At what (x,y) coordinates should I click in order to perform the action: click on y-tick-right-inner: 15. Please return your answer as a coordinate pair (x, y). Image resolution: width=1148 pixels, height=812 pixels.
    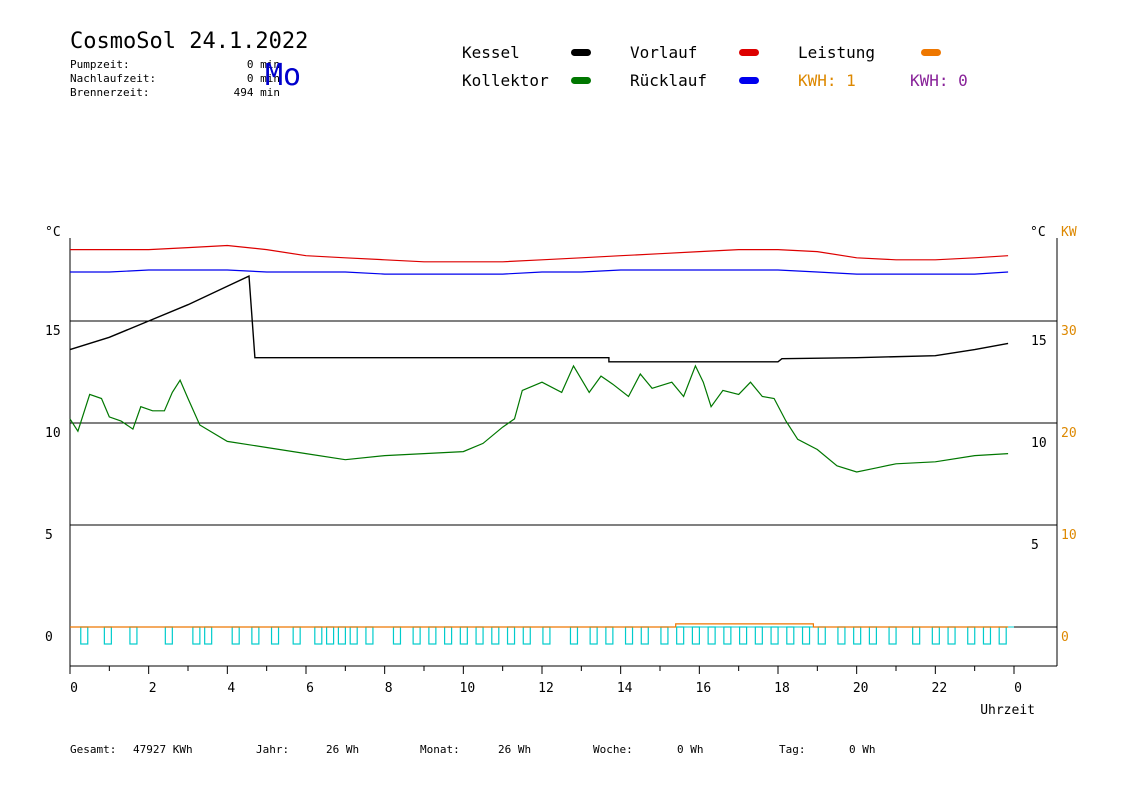
    Looking at the image, I should click on (1039, 341).